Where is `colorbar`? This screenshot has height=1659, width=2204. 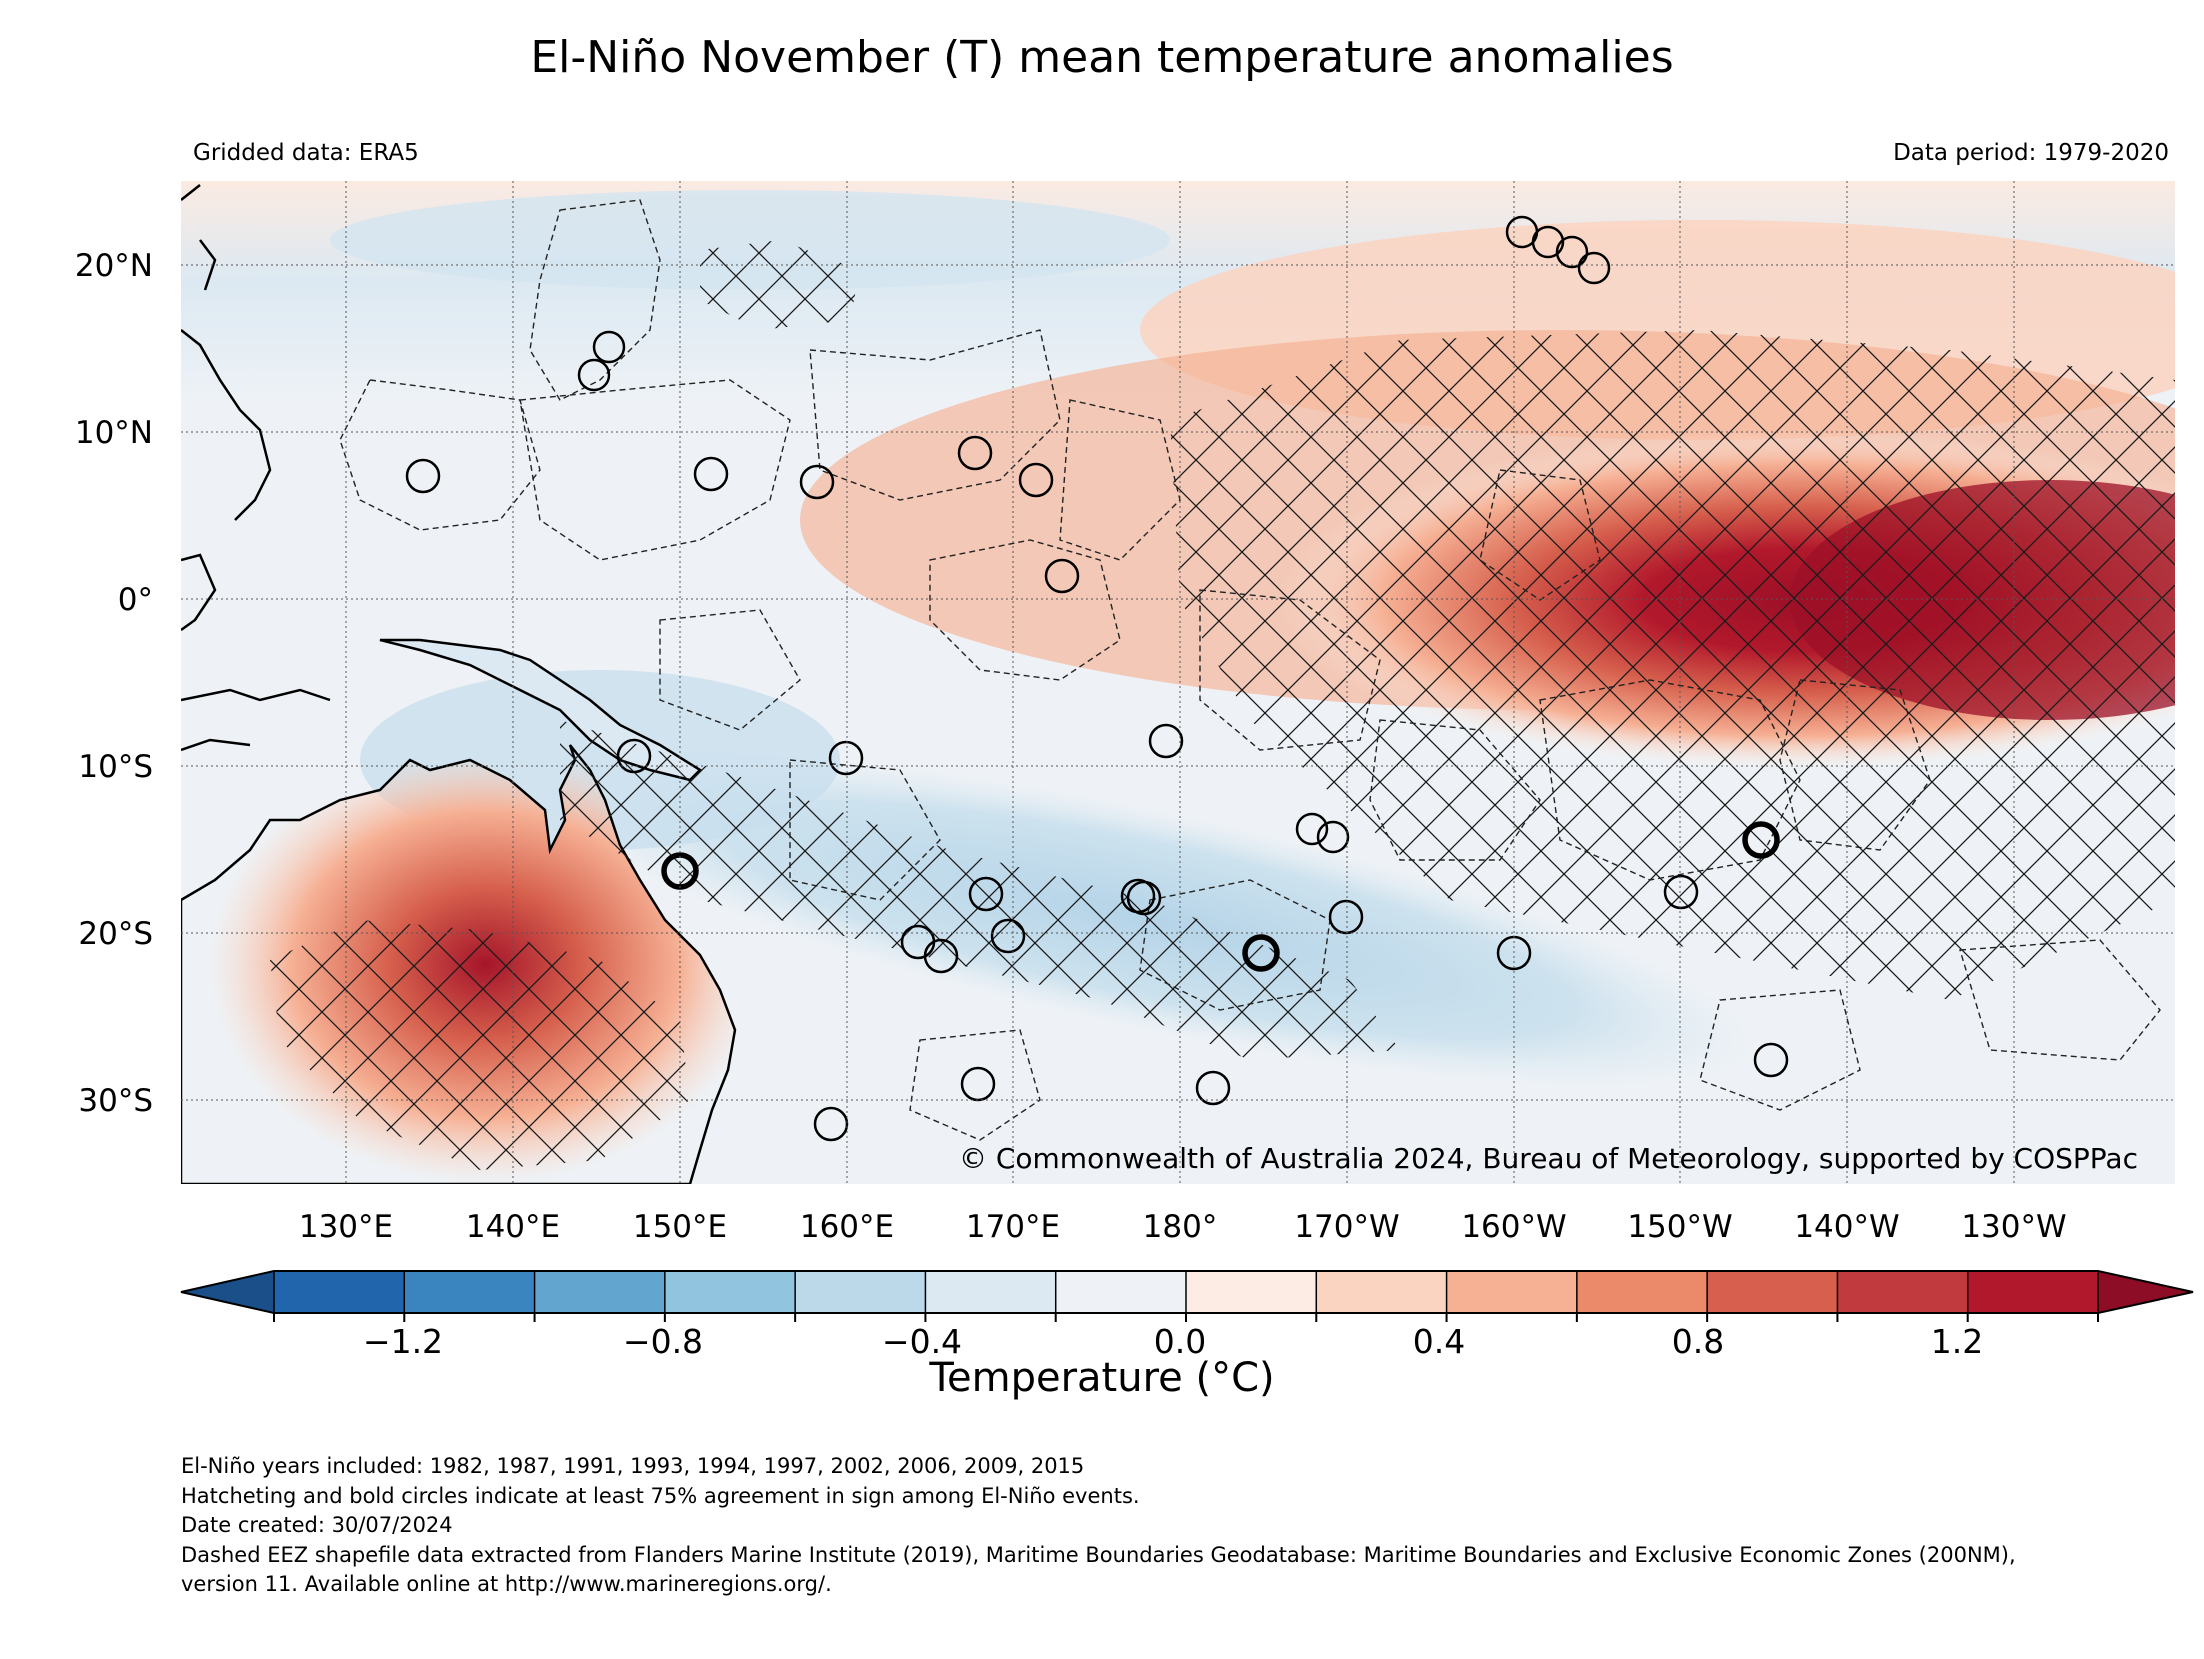 colorbar is located at coordinates (1187, 1296).